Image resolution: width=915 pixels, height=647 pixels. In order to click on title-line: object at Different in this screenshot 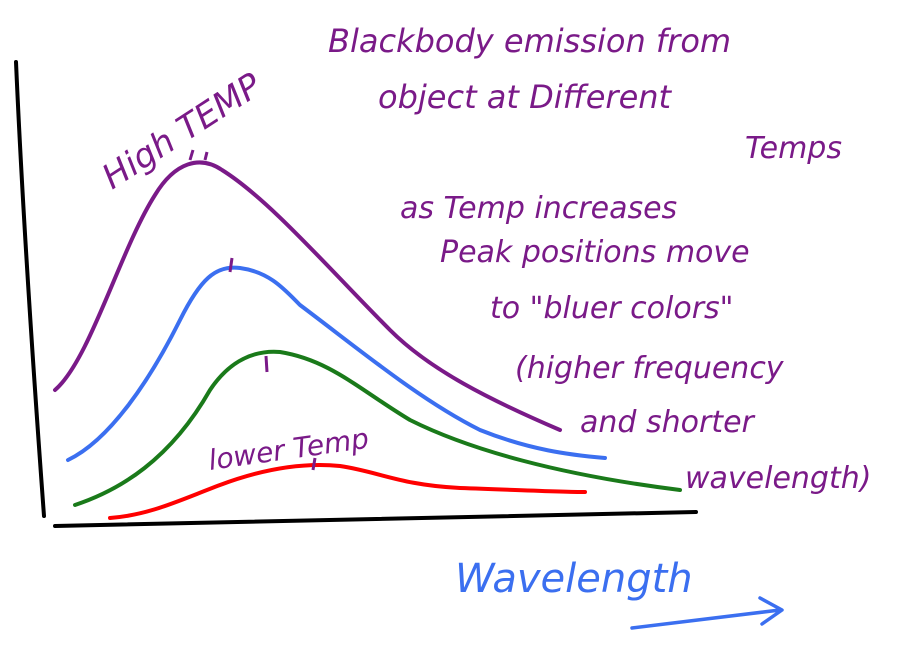, I will do `click(525, 97)`.